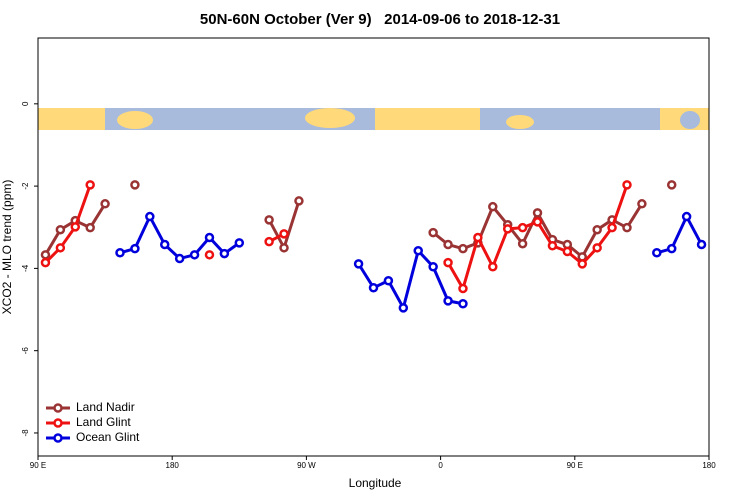 The image size is (750, 500). I want to click on x-axis-label: Longitude, so click(375, 483).